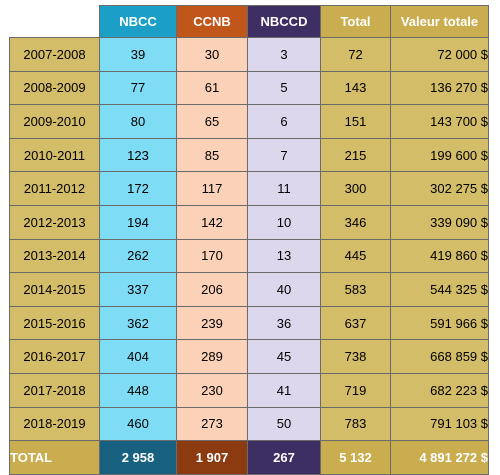  I want to click on table-row: 2015-2016 362 239 36 637 591 966 $, so click(249, 323).